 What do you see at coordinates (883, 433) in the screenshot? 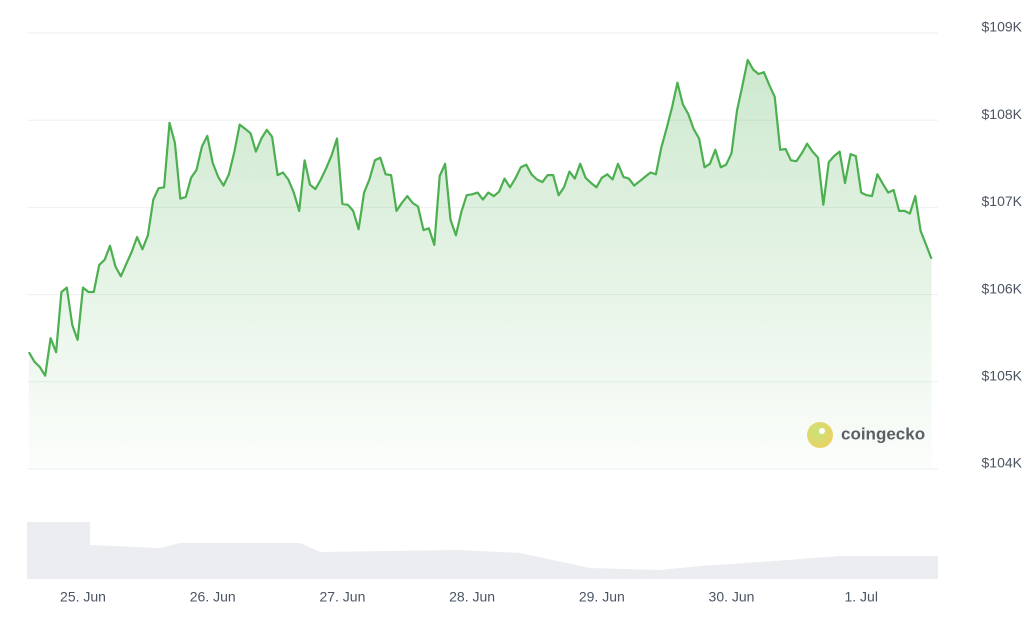
I see `watermark-text: coingecko` at bounding box center [883, 433].